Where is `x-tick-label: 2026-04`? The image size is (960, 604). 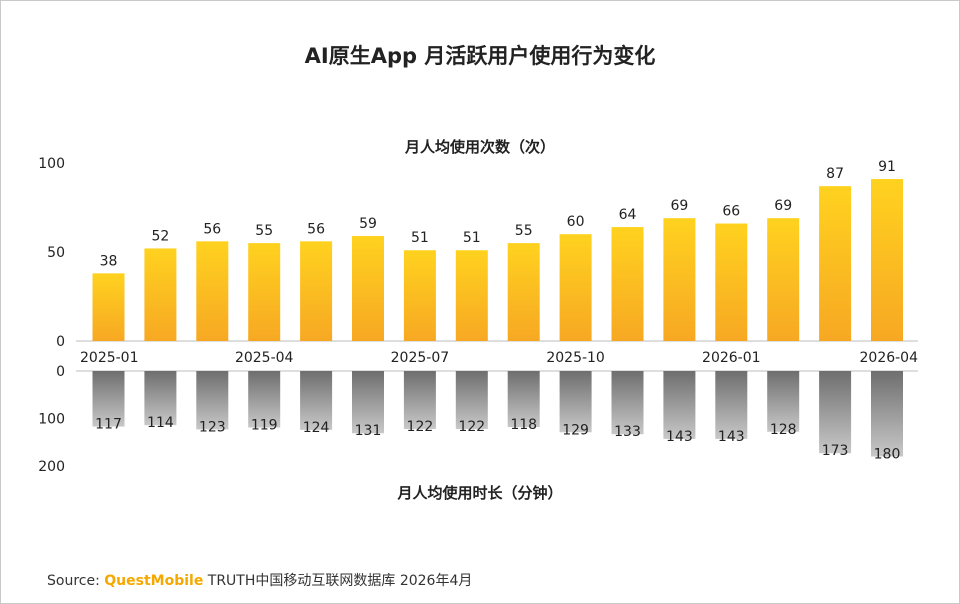
x-tick-label: 2026-04 is located at coordinates (889, 358).